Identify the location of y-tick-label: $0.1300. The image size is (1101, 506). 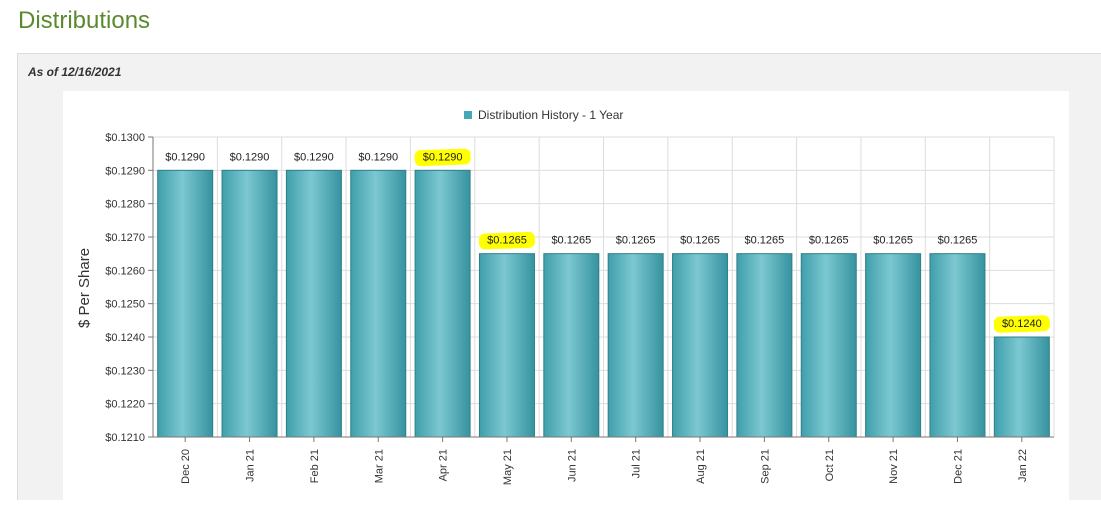
(125, 138).